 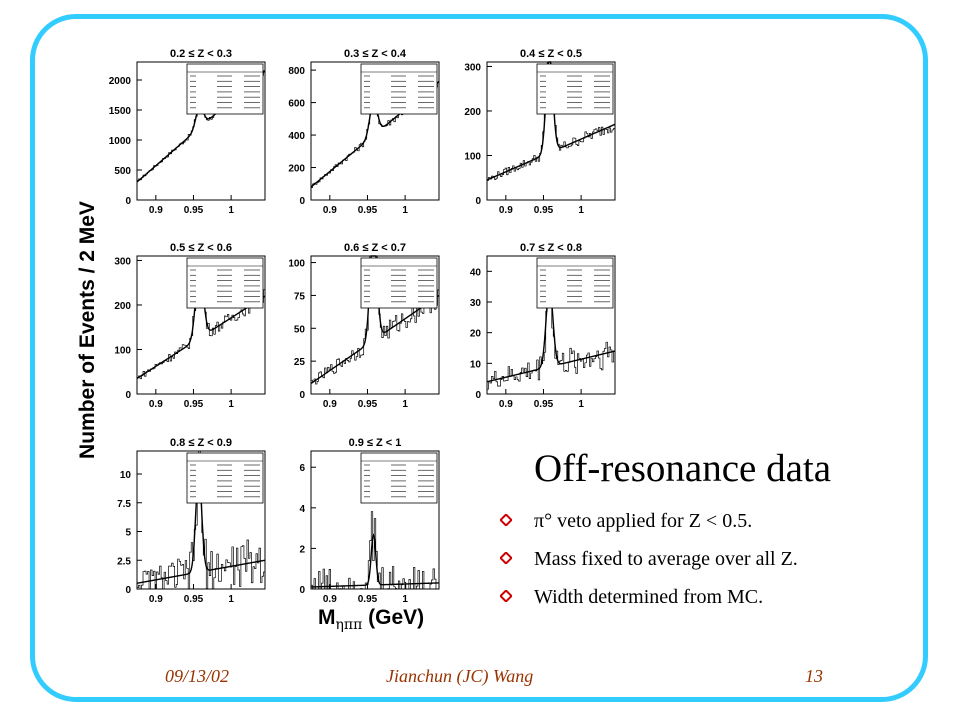 What do you see at coordinates (375, 54) in the screenshot?
I see `panel-title: 0.3 ≤ Z < 0.4` at bounding box center [375, 54].